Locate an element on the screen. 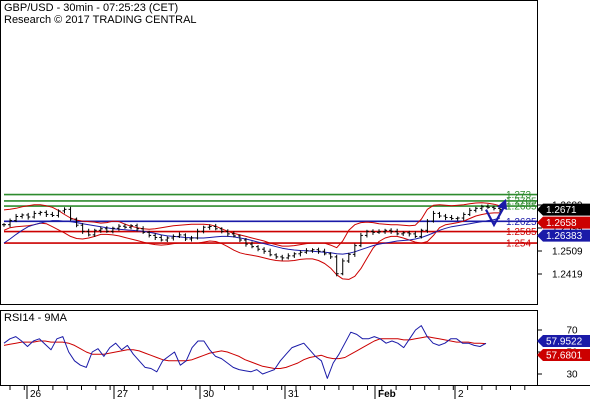 The image size is (590, 400). level-label-1.254: 1.254 is located at coordinates (518, 244).